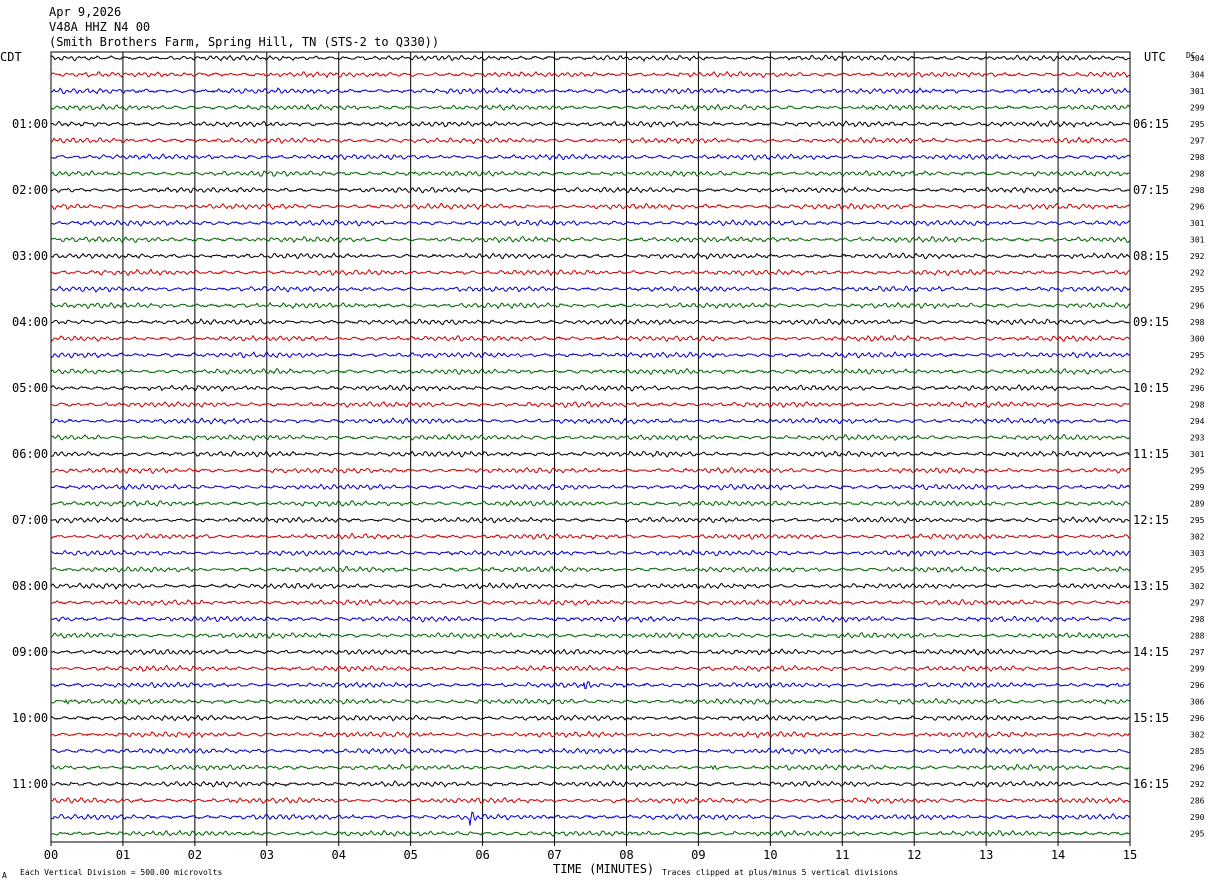 This screenshot has width=1210, height=886. What do you see at coordinates (1197, 421) in the screenshot?
I see `dc-offset-label: 294` at bounding box center [1197, 421].